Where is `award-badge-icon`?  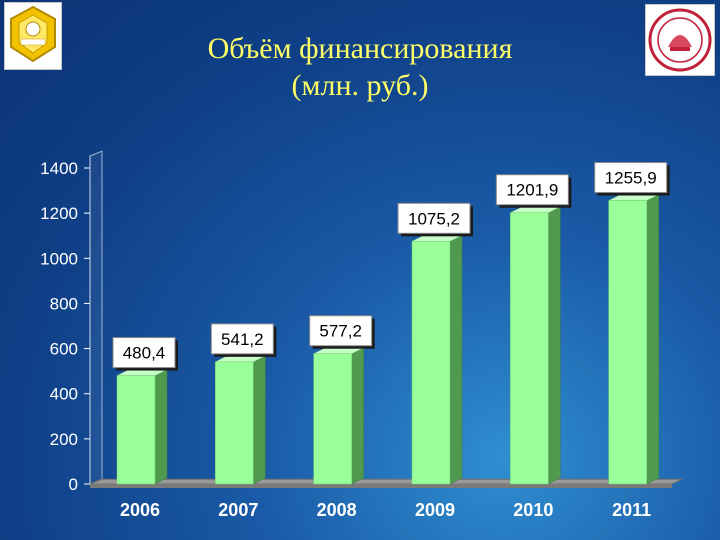 award-badge-icon is located at coordinates (33, 34).